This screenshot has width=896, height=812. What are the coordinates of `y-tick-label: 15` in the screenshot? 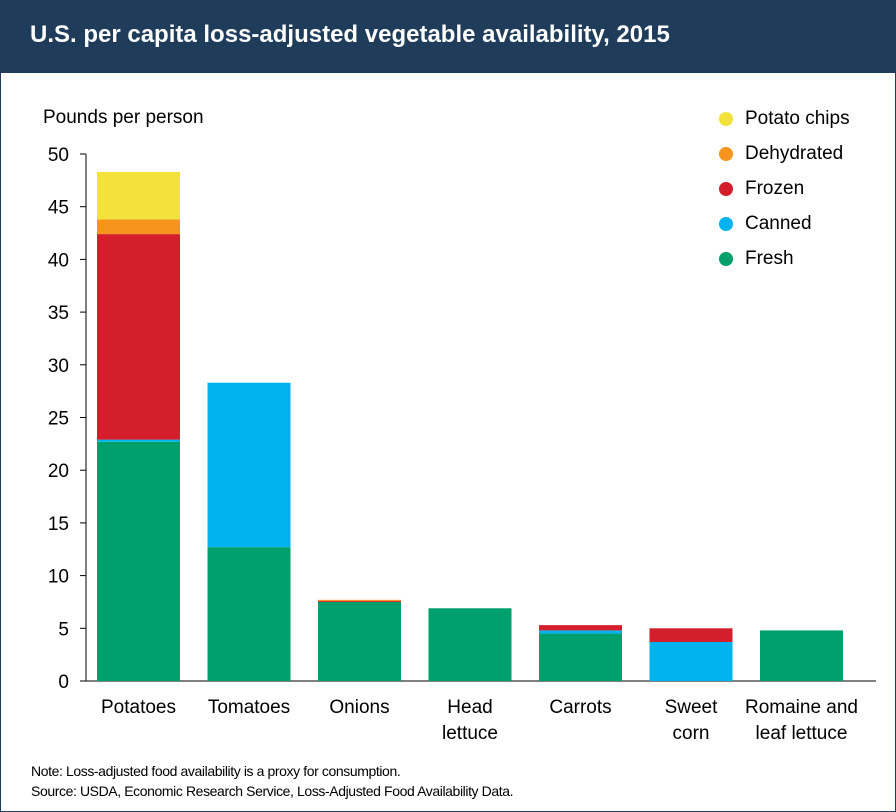 It's located at (58, 524).